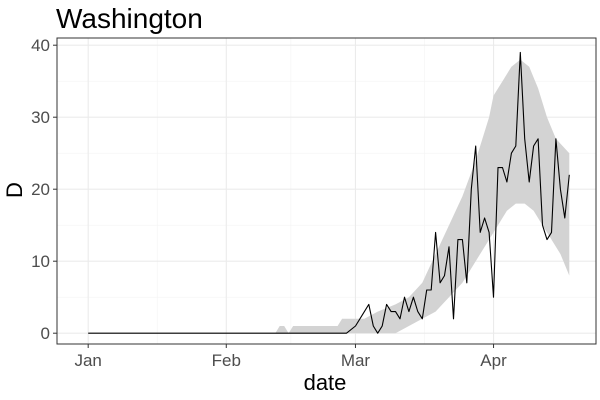  What do you see at coordinates (45, 333) in the screenshot?
I see `y-tick-label: 0` at bounding box center [45, 333].